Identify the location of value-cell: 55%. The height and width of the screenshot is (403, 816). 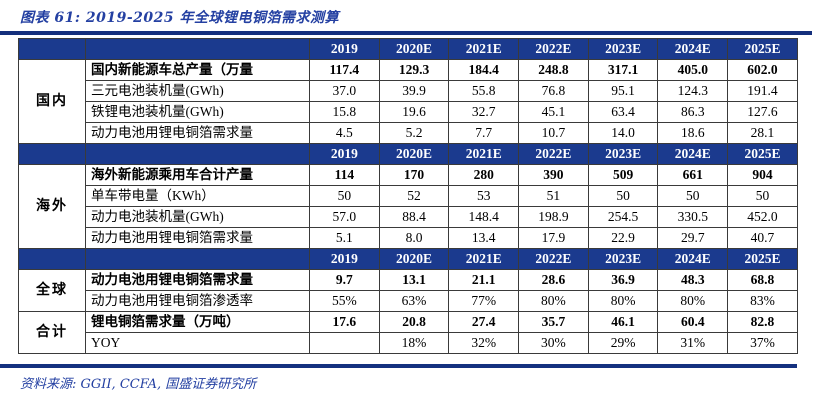
(344, 301).